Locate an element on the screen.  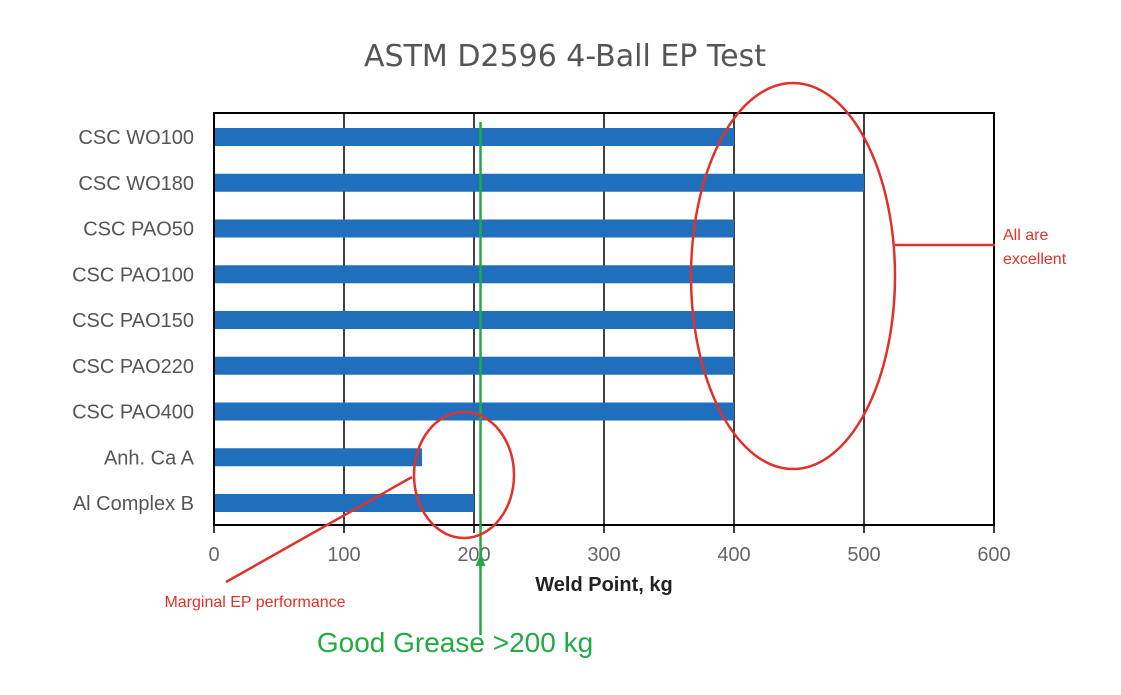
bar-anh-ca-a is located at coordinates (318, 457).